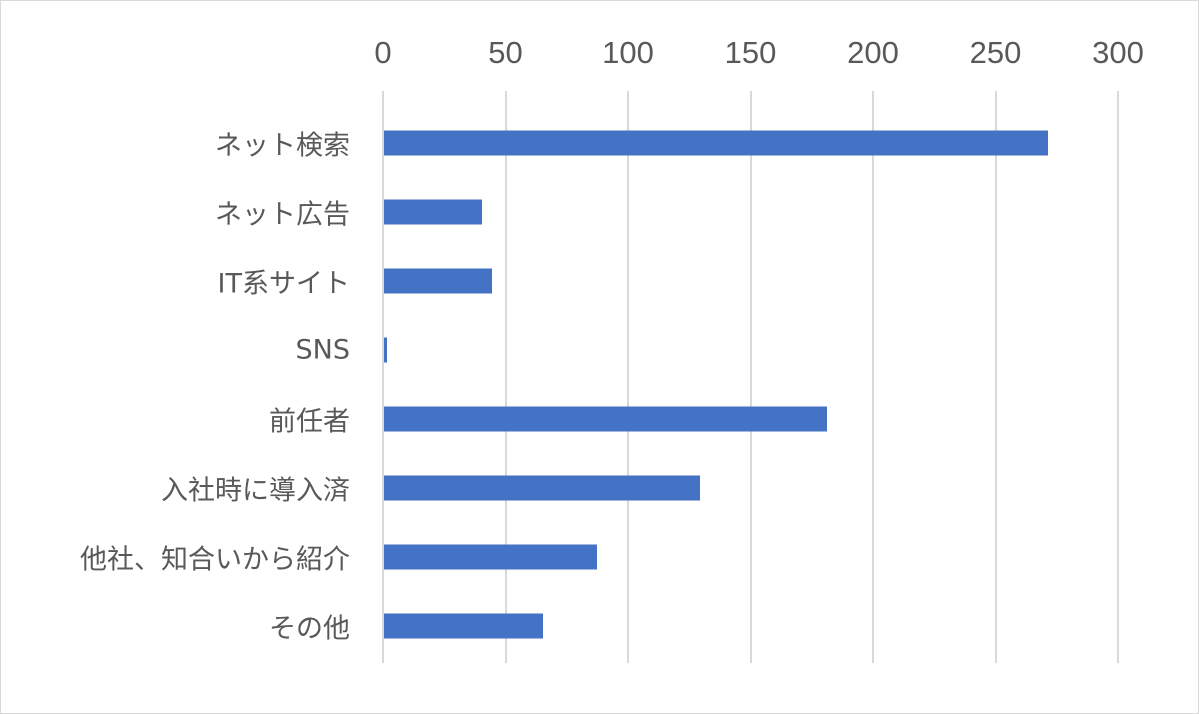 The width and height of the screenshot is (1199, 714). I want to click on category-label: SNS, so click(322, 350).